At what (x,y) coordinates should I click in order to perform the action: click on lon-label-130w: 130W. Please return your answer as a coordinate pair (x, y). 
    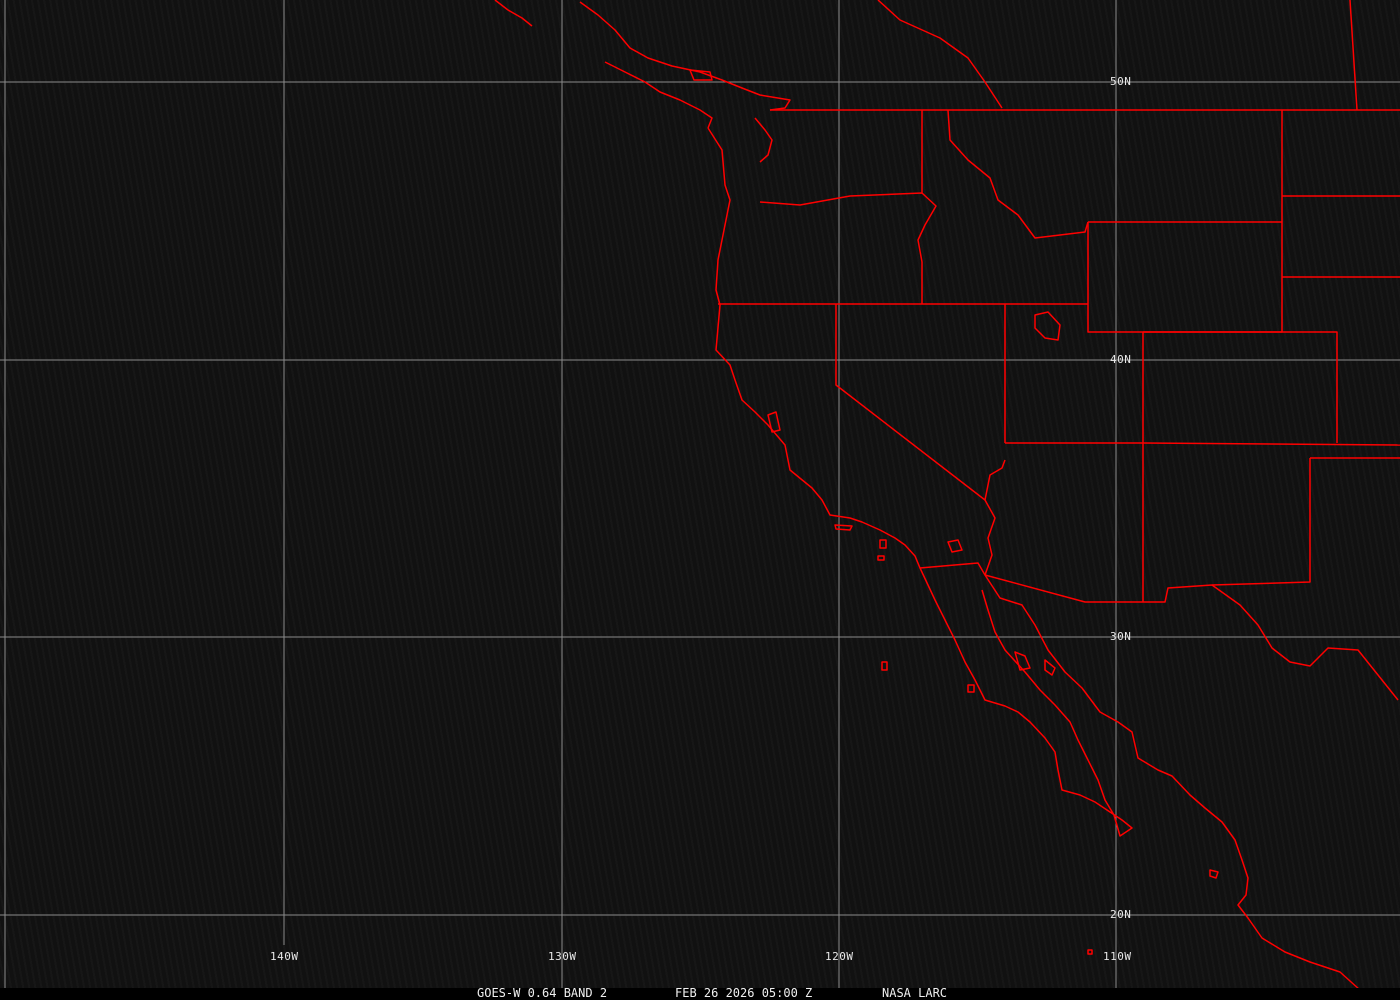
    Looking at the image, I should click on (562, 956).